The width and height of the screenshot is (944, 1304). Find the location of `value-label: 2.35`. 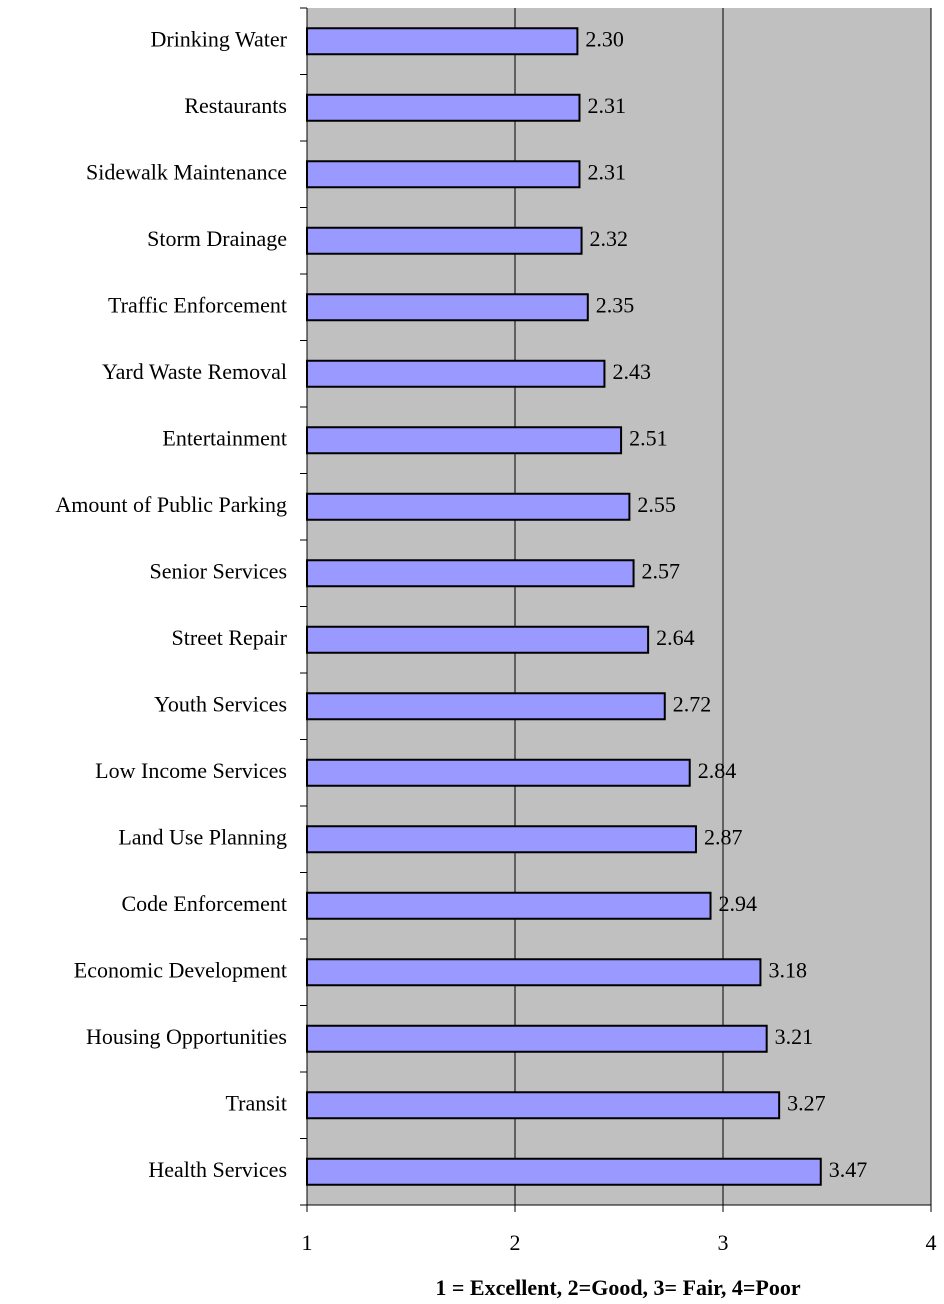

value-label: 2.35 is located at coordinates (615, 304).